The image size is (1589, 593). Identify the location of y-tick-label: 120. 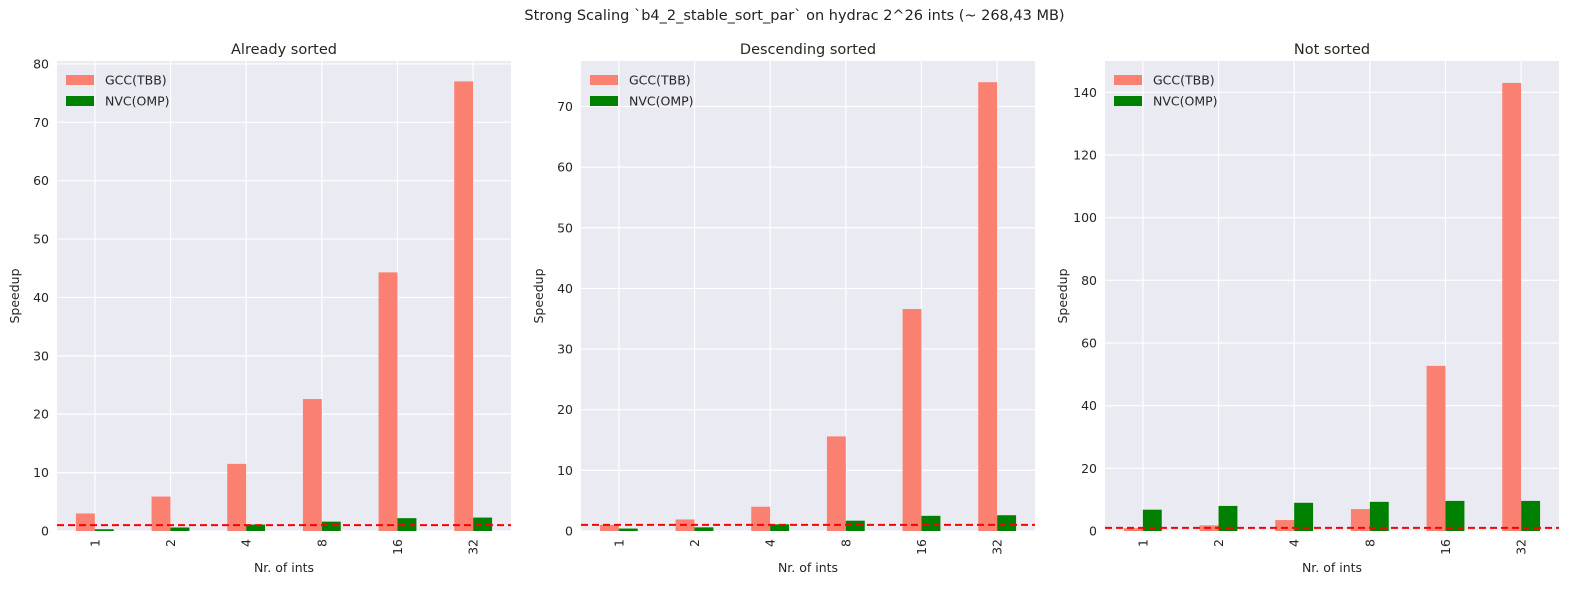
(1085, 155).